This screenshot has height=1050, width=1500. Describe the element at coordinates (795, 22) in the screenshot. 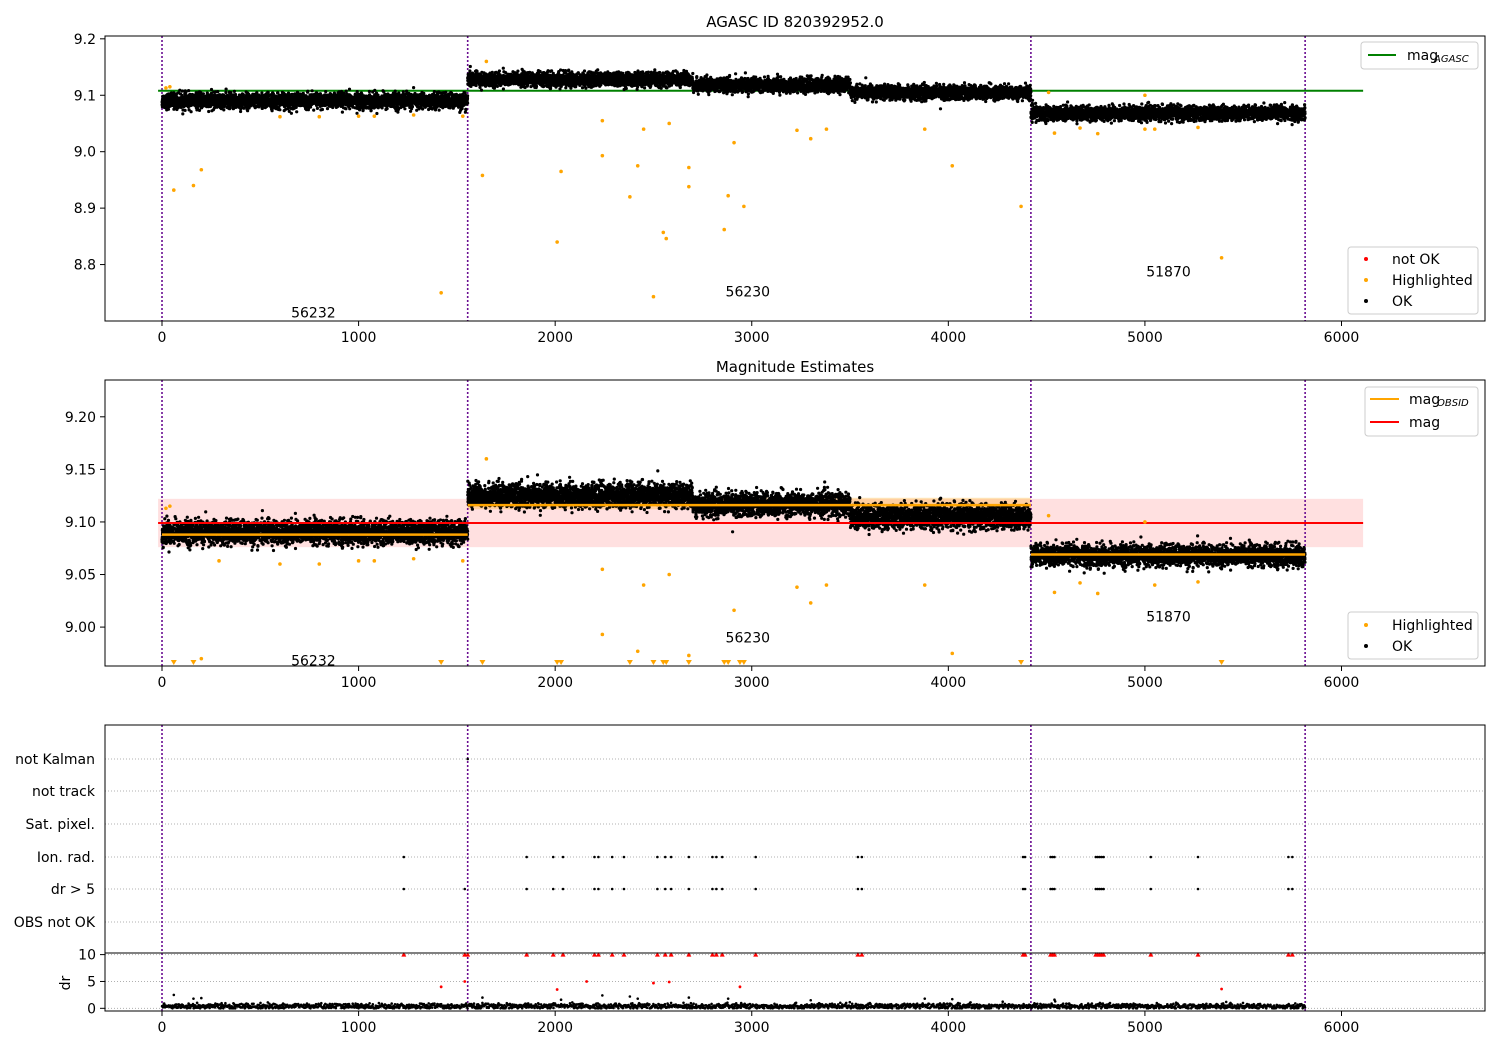

I see `chart-title: AGASC ID 820392952.0` at that location.